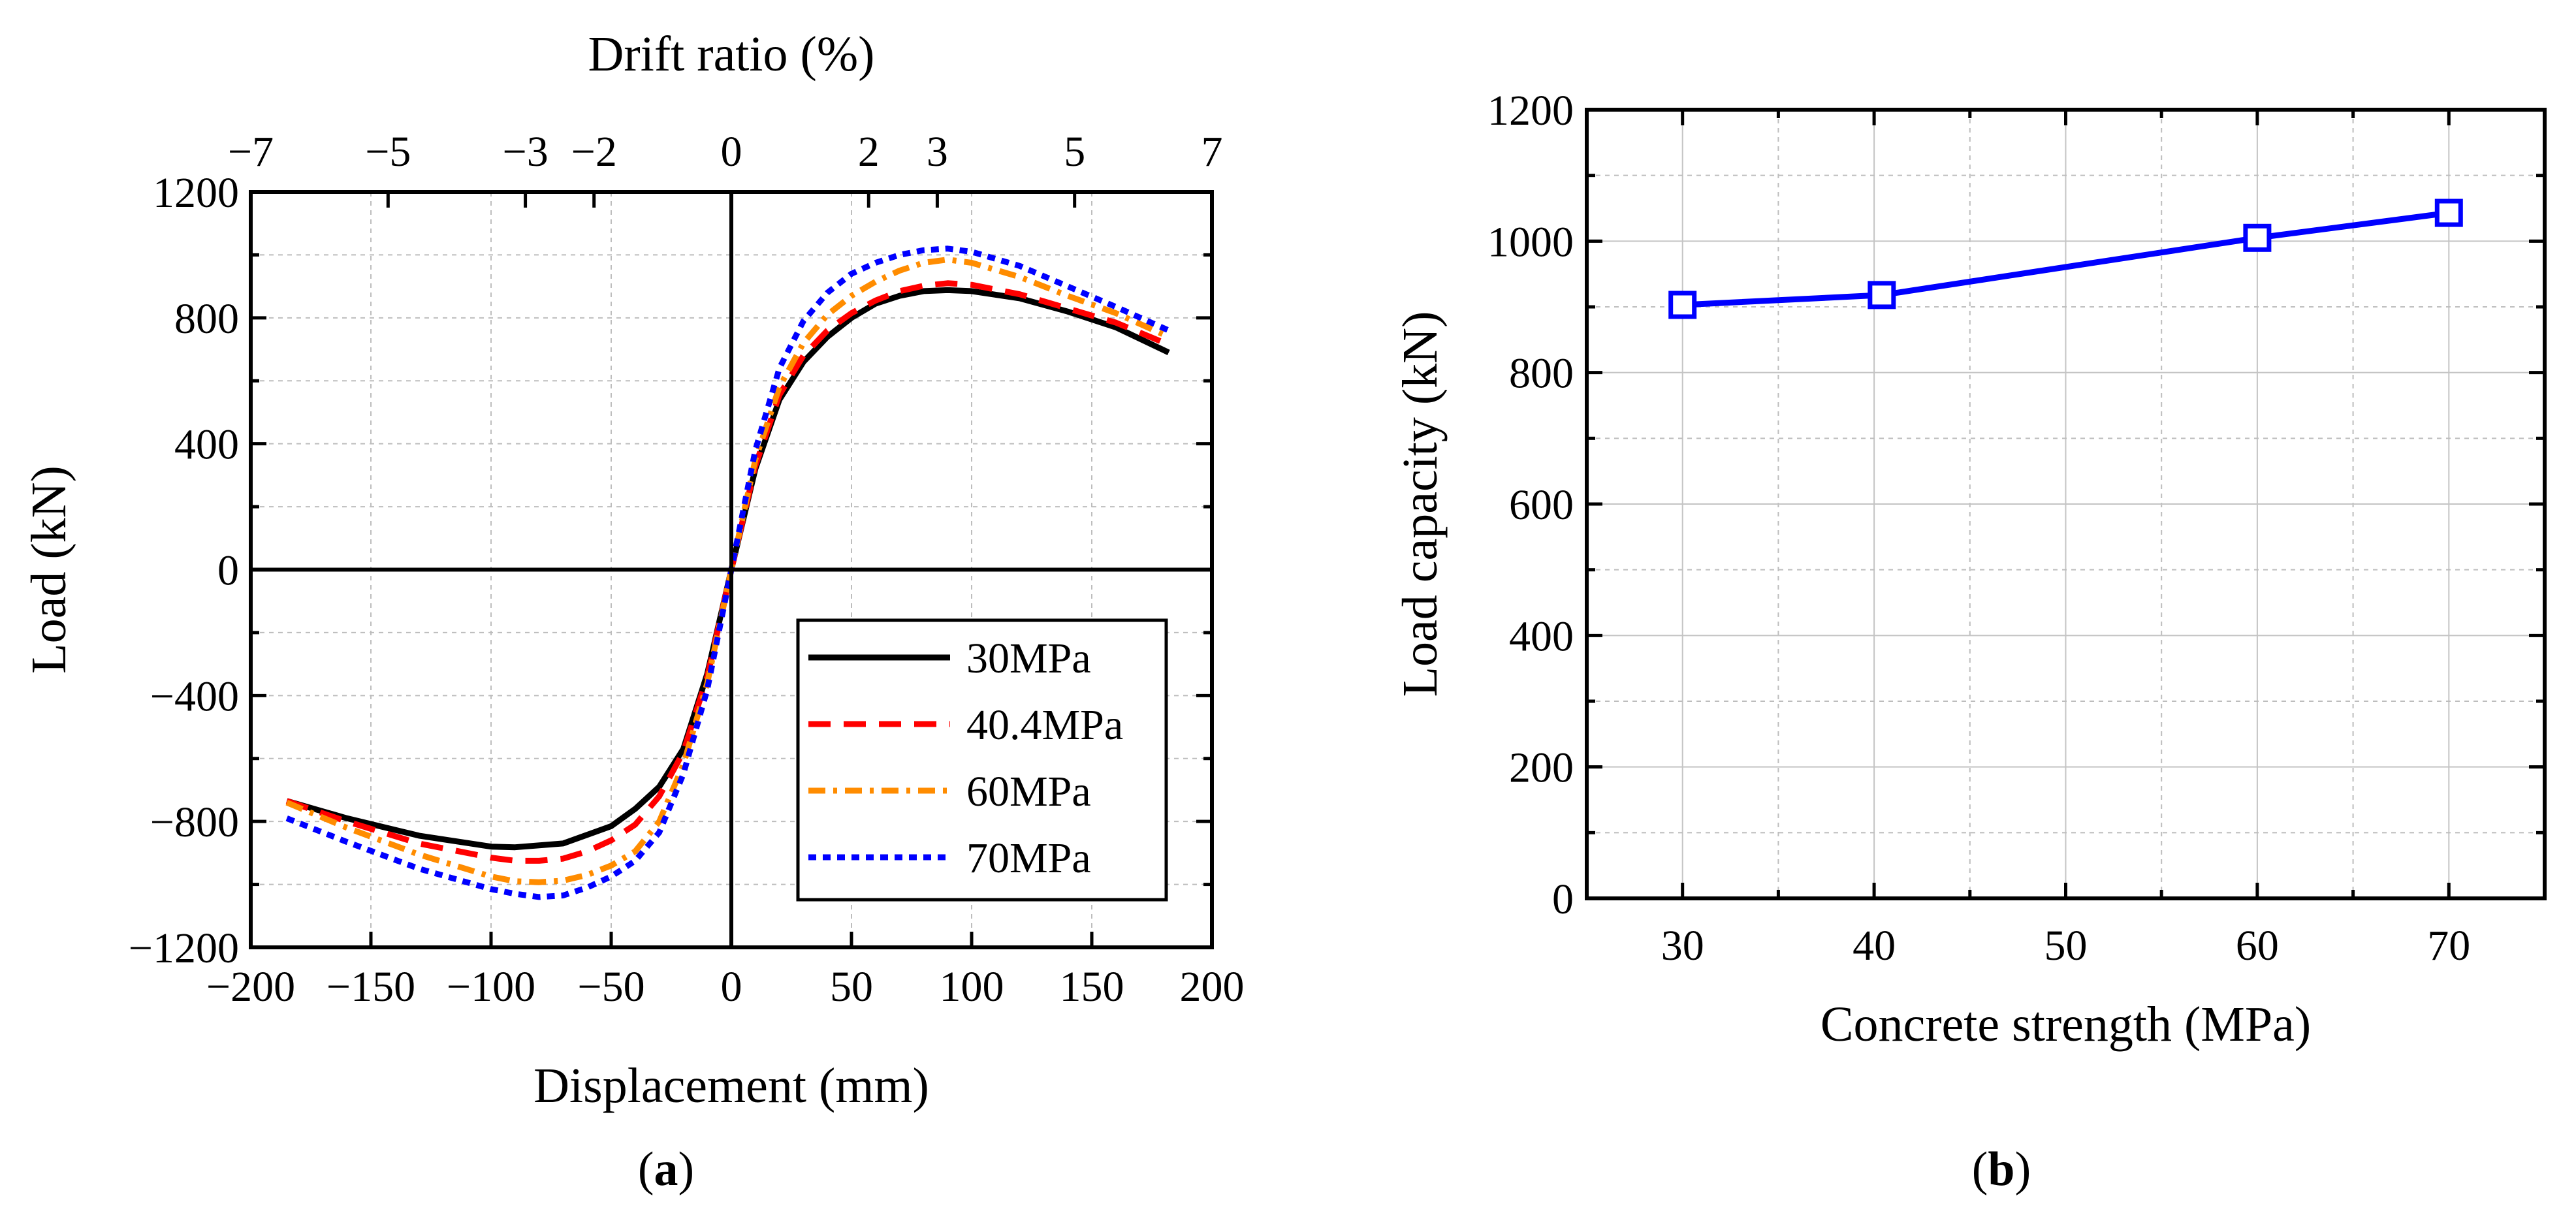 The image size is (2576, 1217). I want to click on x-tick-label: −50, so click(611, 987).